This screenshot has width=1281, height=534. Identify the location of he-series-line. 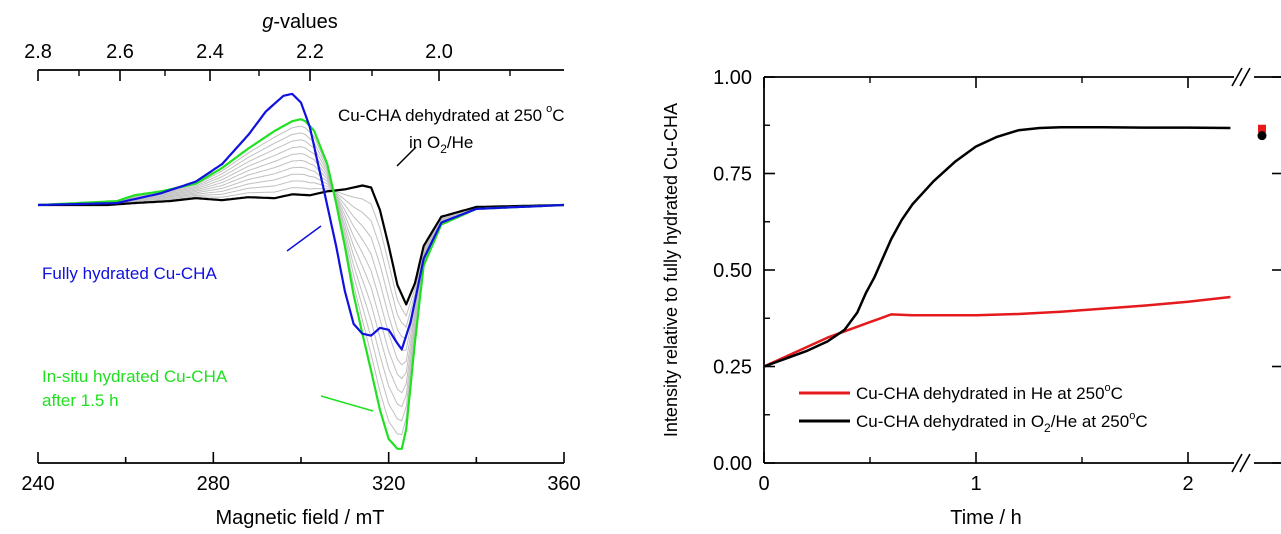
(997, 331).